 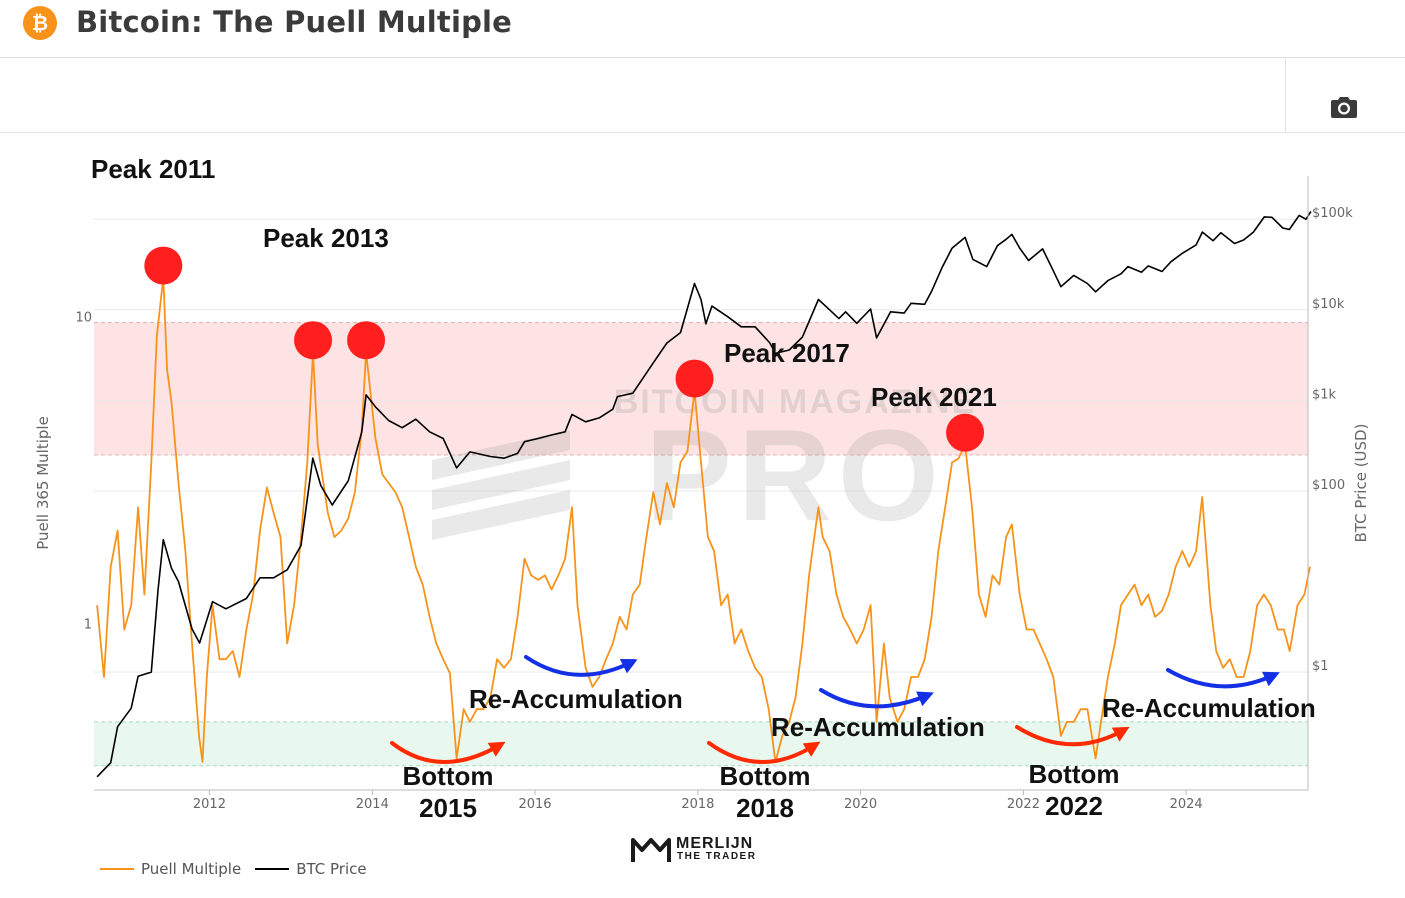 What do you see at coordinates (1074, 806) in the screenshot?
I see `label-bottom-2022-year: 2022` at bounding box center [1074, 806].